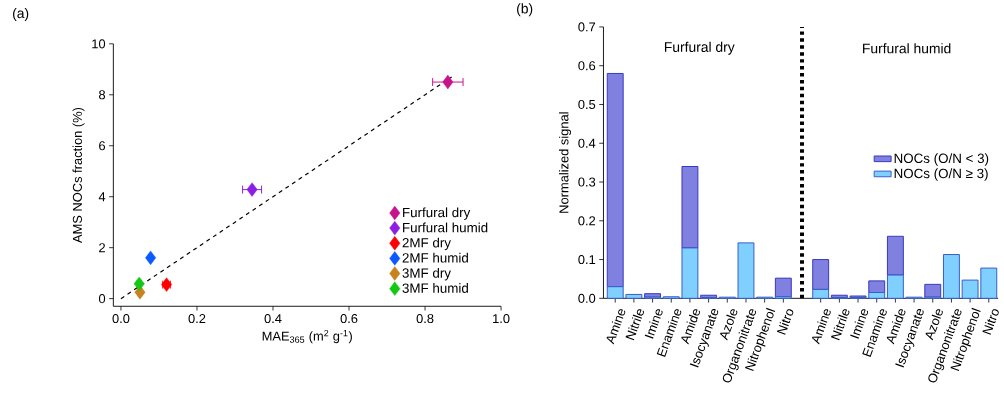  What do you see at coordinates (78, 176) in the screenshot?
I see `y-axis-title: AMS NOCs fraction (%)` at bounding box center [78, 176].